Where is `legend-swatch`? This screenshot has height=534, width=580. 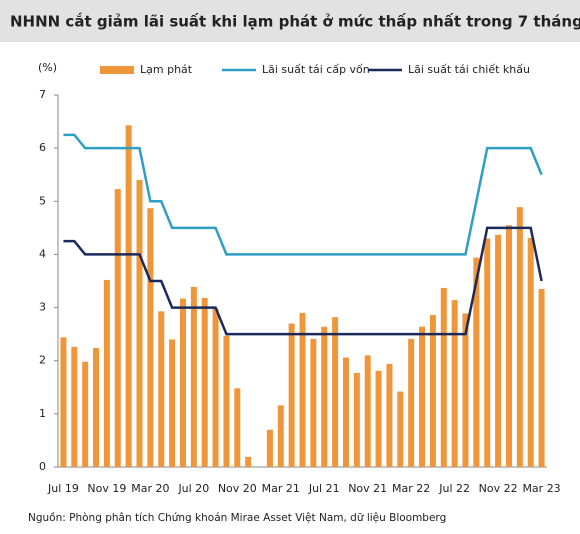
legend-swatch is located at coordinates (117, 70).